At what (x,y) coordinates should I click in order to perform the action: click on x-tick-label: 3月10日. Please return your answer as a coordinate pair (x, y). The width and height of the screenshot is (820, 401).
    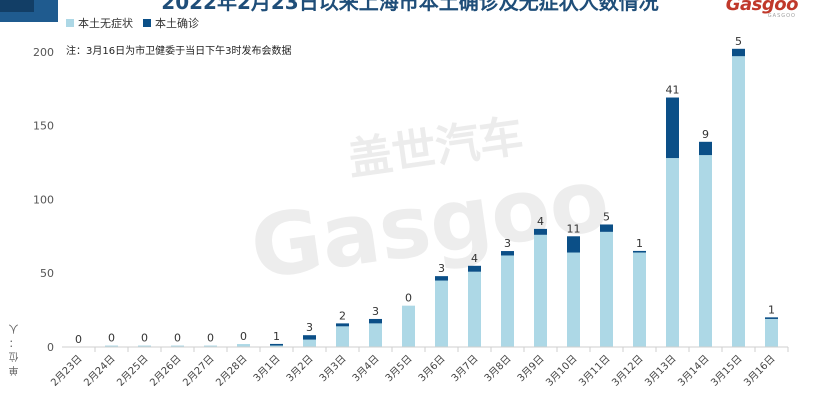
    Looking at the image, I should click on (561, 371).